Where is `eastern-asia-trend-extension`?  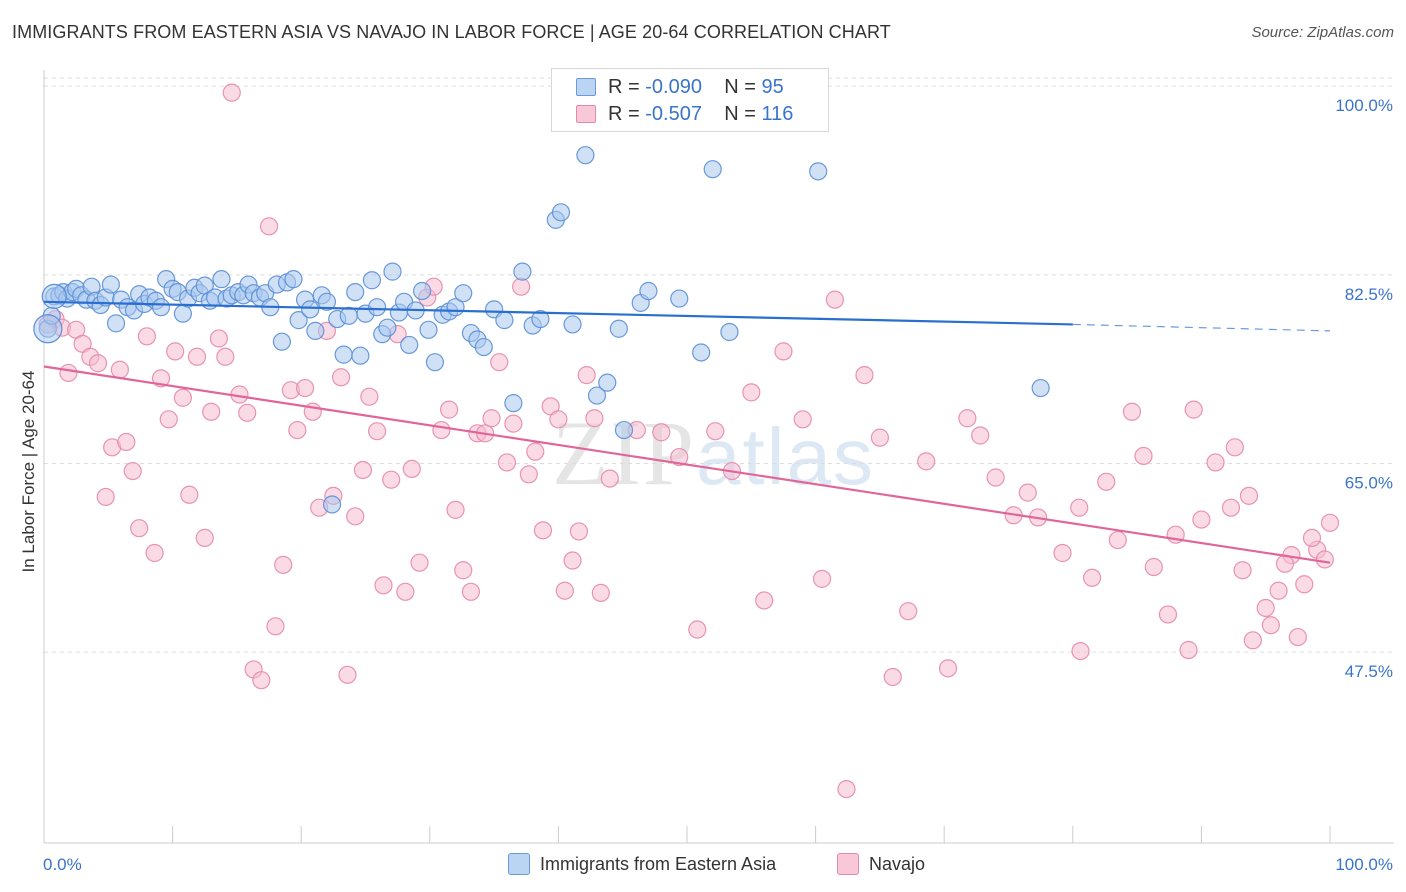 eastern-asia-trend-extension is located at coordinates (1201, 327).